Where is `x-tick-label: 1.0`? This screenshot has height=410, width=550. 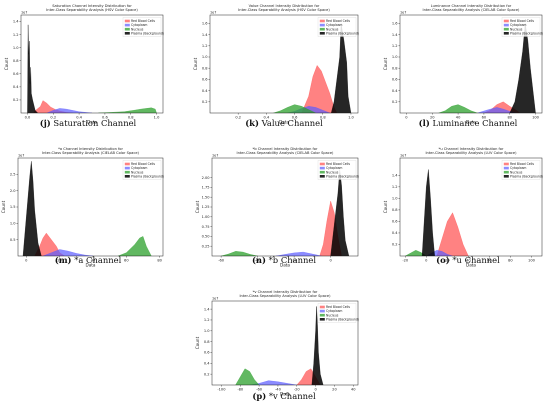
x-tick-label: 1.0 is located at coordinates (351, 118).